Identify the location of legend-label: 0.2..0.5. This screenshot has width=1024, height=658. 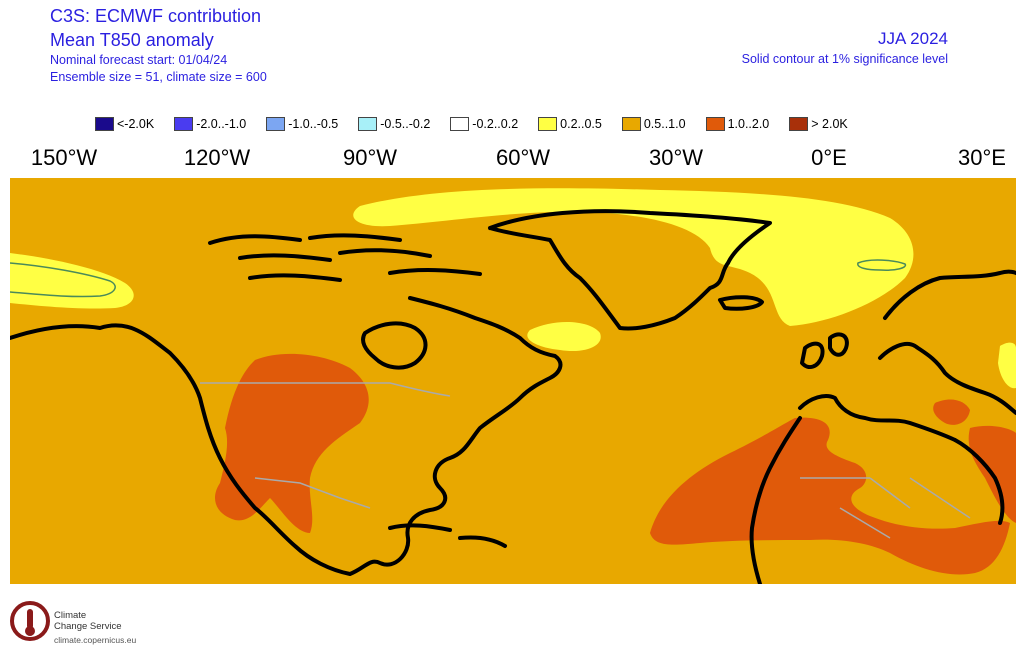
(581, 124).